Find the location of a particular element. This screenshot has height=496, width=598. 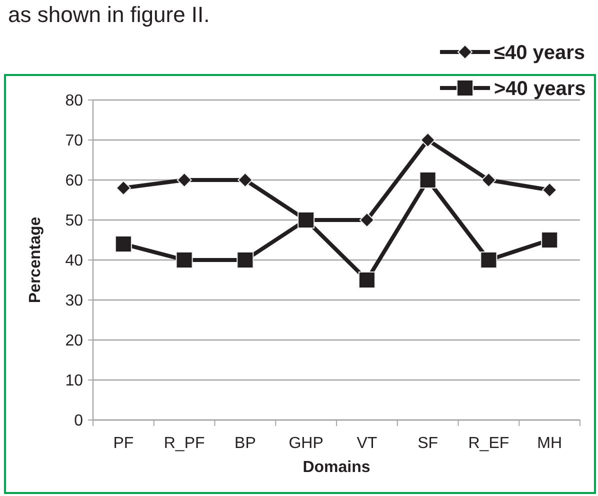

x-tick-label: VT is located at coordinates (367, 443).